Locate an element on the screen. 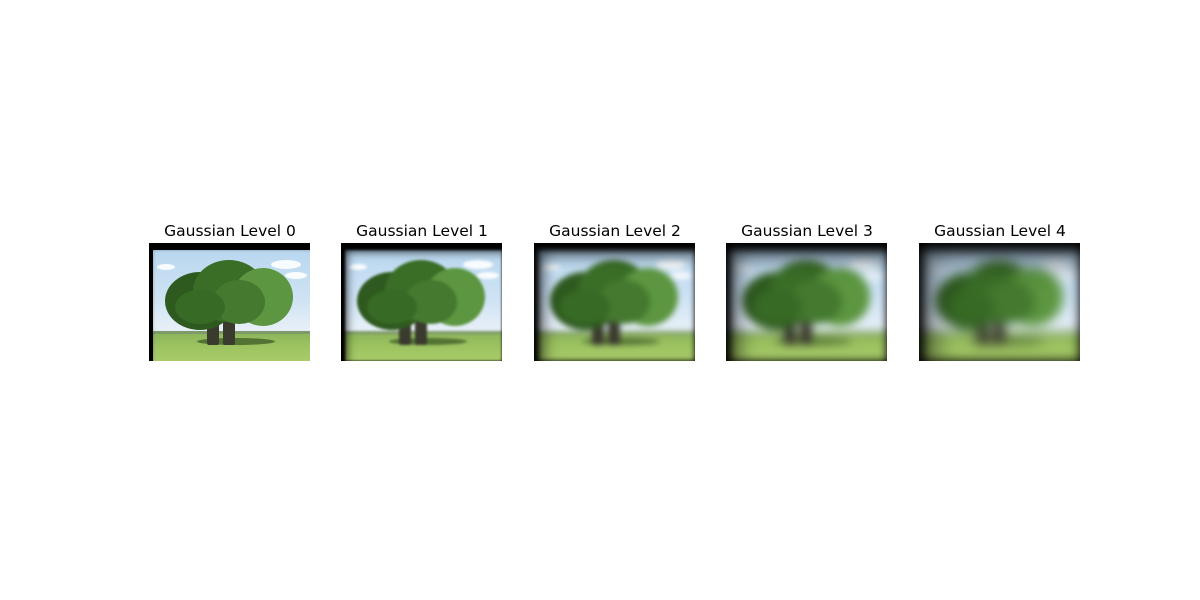  panel-level-2: Gaussian Level 2 is located at coordinates (615, 290).